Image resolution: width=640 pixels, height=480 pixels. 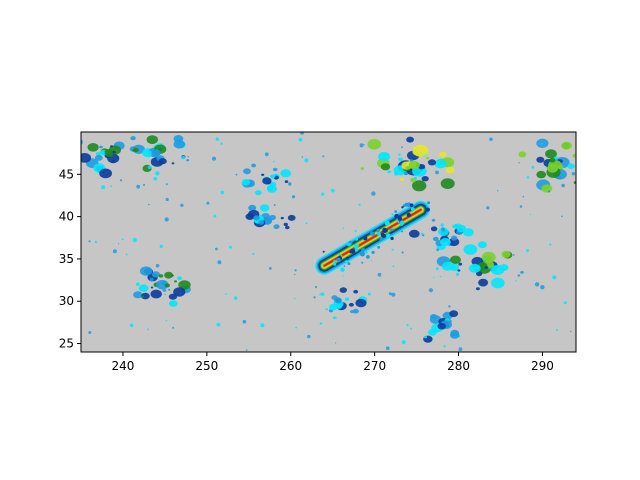 I want to click on x-axis: 240 250 260 270 280 290, so click(x=332, y=362).